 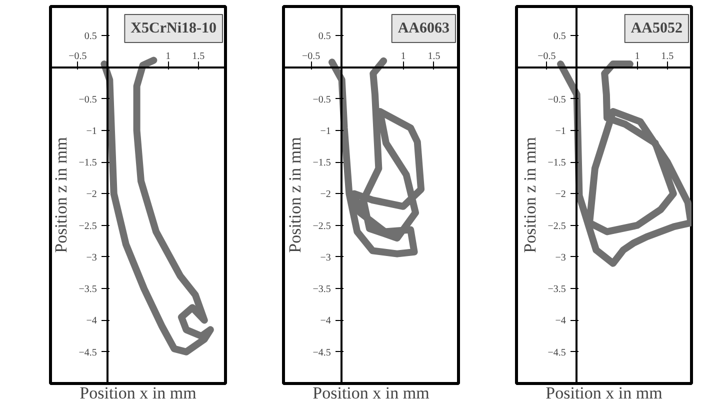 What do you see at coordinates (424, 28) in the screenshot?
I see `text: AA6063` at bounding box center [424, 28].